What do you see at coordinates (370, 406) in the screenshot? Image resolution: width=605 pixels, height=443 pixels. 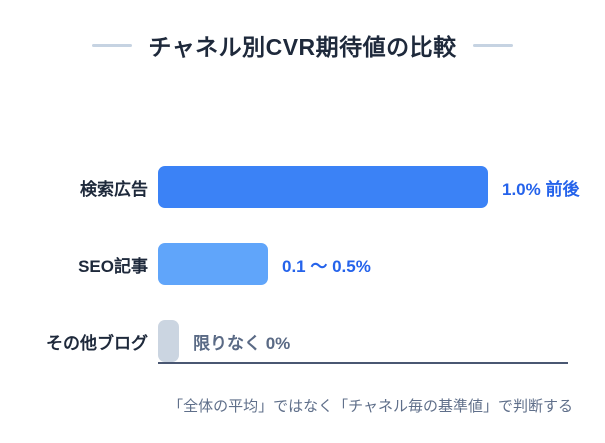 I see `footnote: 「全体の平均」ではなく「チャネル毎の基準値」で判断する` at bounding box center [370, 406].